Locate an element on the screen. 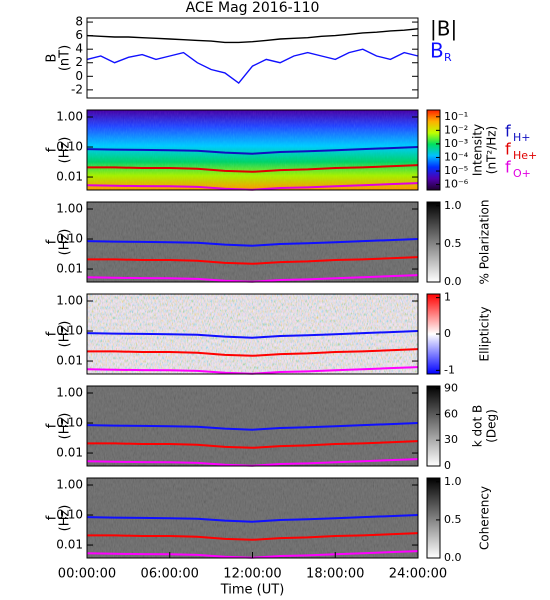  colorbar-label: k dot B is located at coordinates (478, 426).